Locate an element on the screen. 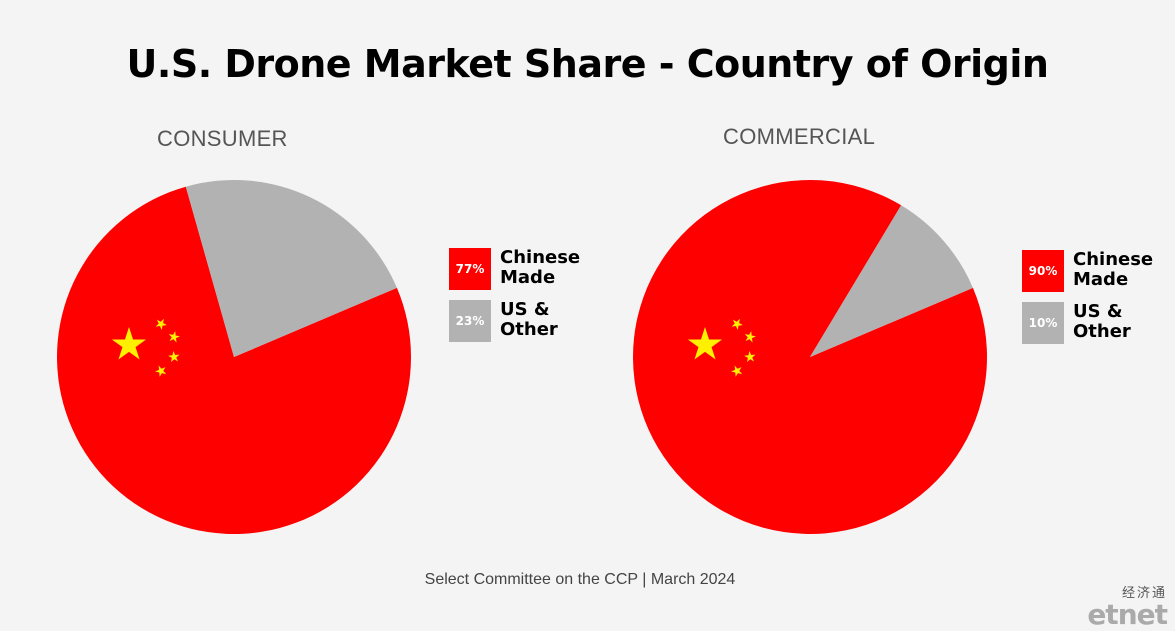  legend-item-chinese-made: 90% Chinese Made is located at coordinates (1098, 271).